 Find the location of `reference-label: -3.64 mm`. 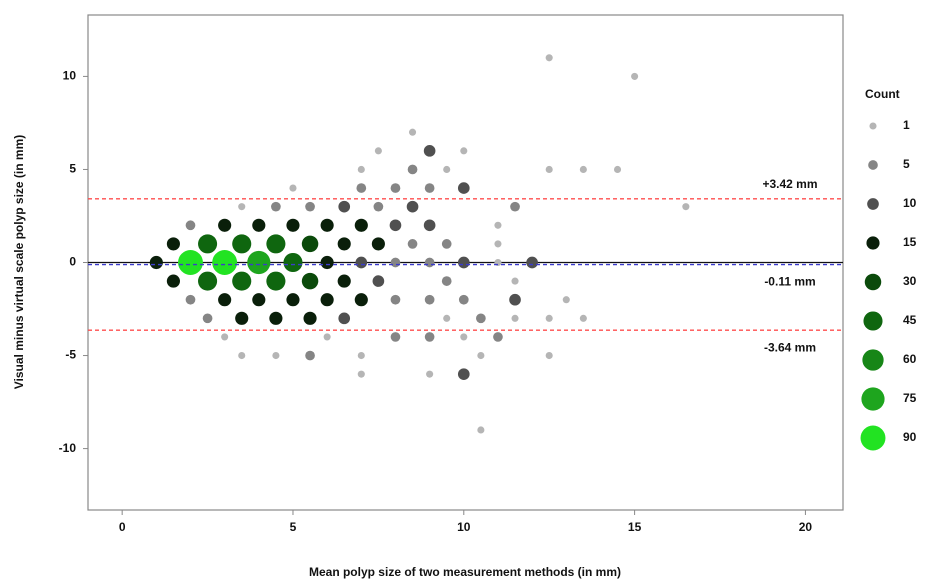

reference-label: -3.64 mm is located at coordinates (790, 347).